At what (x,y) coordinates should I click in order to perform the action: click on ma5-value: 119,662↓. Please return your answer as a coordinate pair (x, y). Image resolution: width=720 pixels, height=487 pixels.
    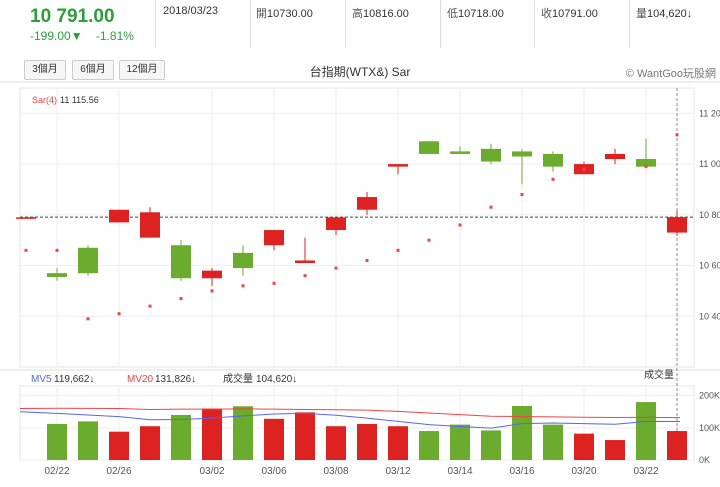
    Looking at the image, I should click on (74, 379).